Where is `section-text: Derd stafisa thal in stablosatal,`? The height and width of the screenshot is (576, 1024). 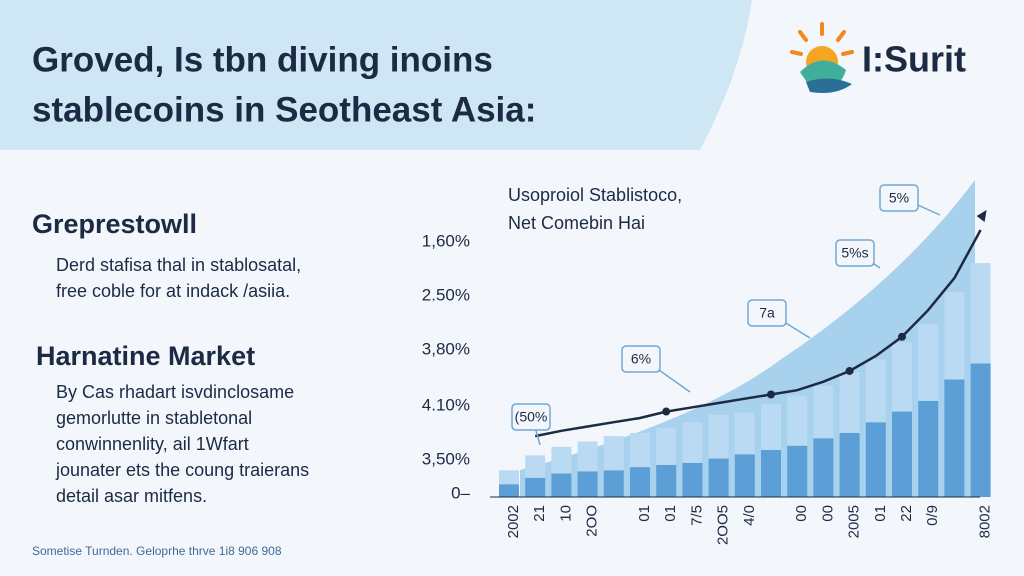
section-text: Derd stafisa thal in stablosatal, is located at coordinates (178, 265).